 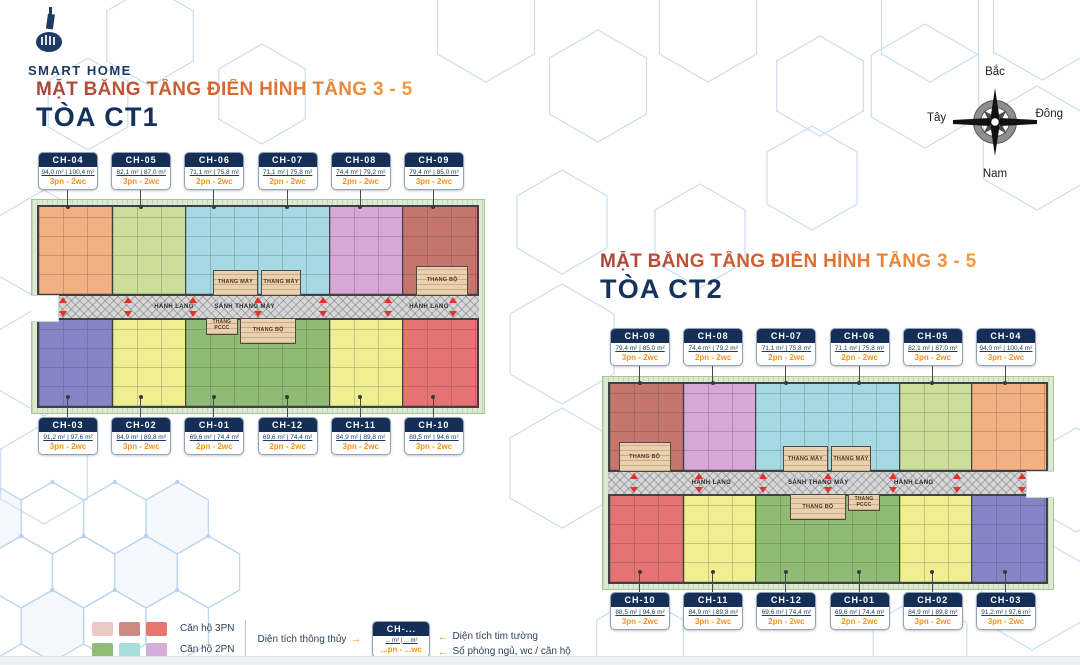 I want to click on unit-code: CH-02, so click(x=932, y=600).